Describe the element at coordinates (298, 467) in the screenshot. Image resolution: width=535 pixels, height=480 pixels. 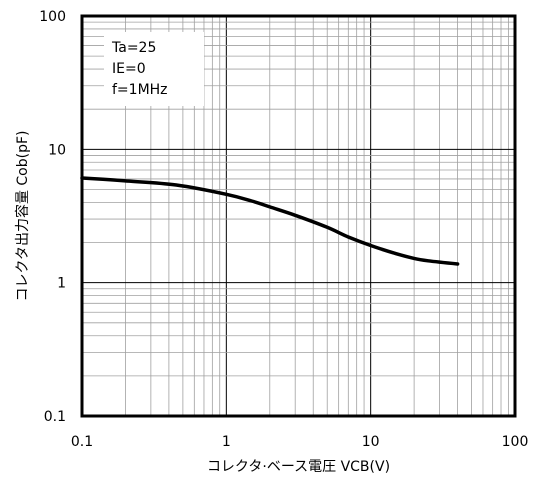
I see `x-axis-label: コレクタ·ベース電圧 VCB(V)` at that location.